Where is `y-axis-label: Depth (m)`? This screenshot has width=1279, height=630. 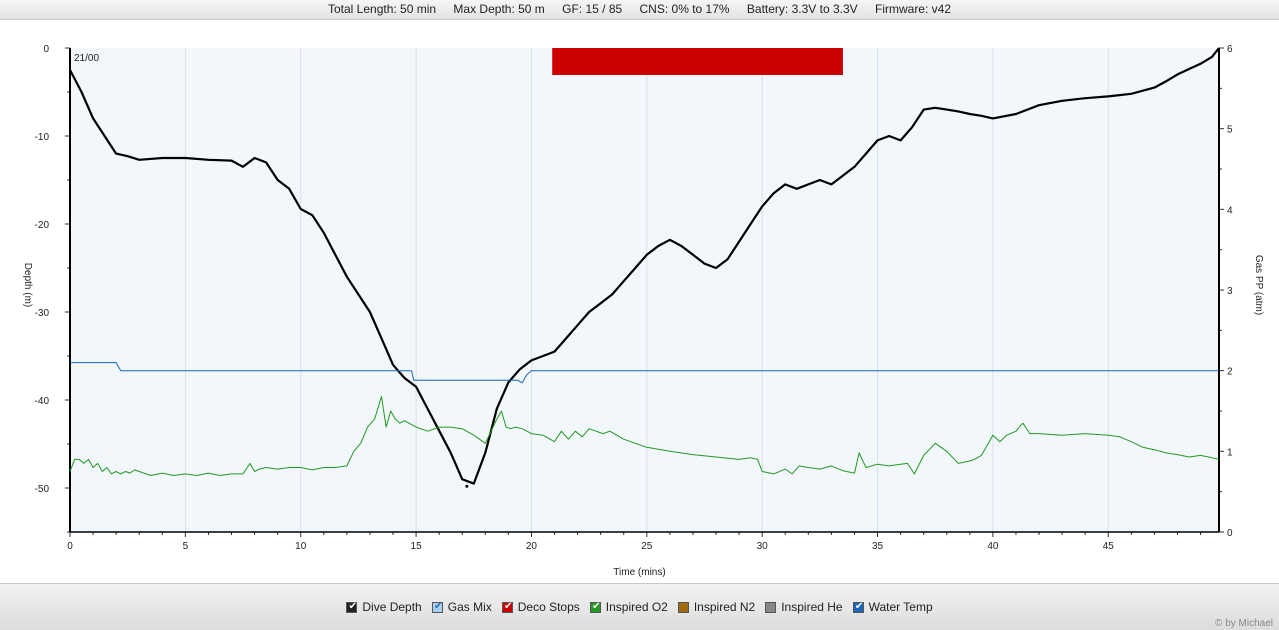 y-axis-label: Depth (m) is located at coordinates (27, 285).